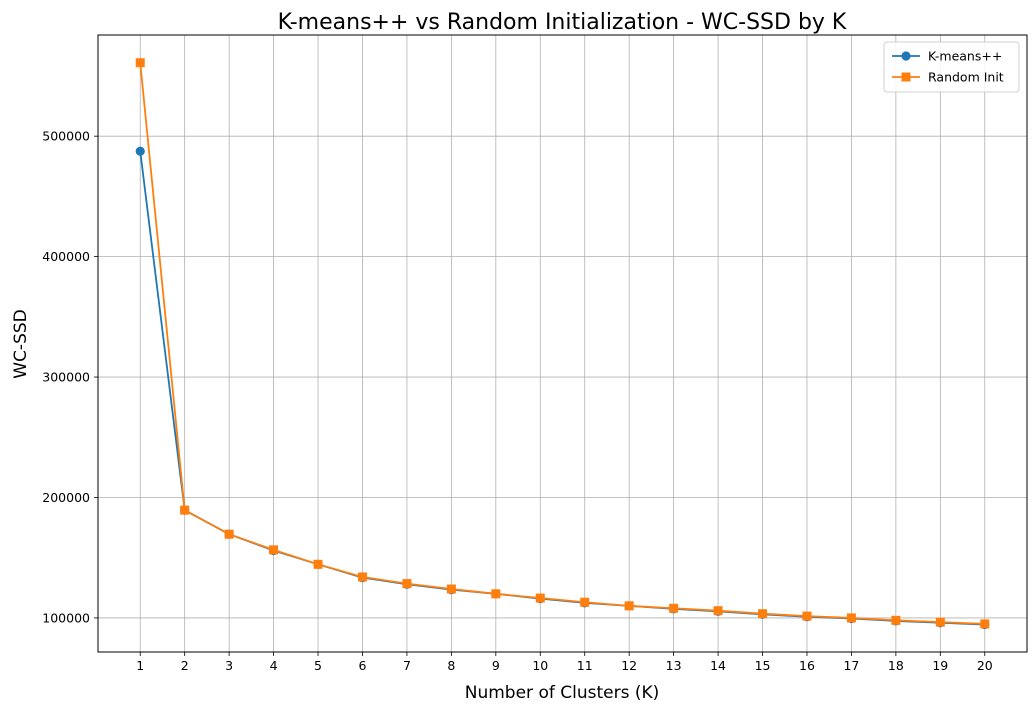 This screenshot has height=711, width=1036. What do you see at coordinates (718, 665) in the screenshot?
I see `x-tick-label: 14` at bounding box center [718, 665].